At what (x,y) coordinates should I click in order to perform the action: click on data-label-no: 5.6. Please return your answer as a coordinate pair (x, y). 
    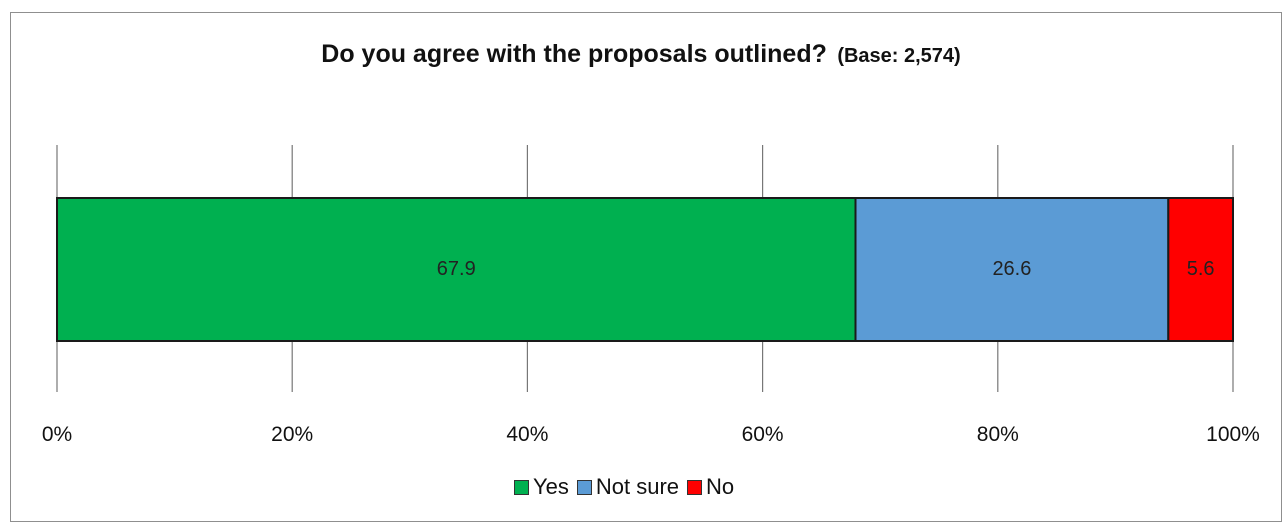
    Looking at the image, I should click on (1201, 269).